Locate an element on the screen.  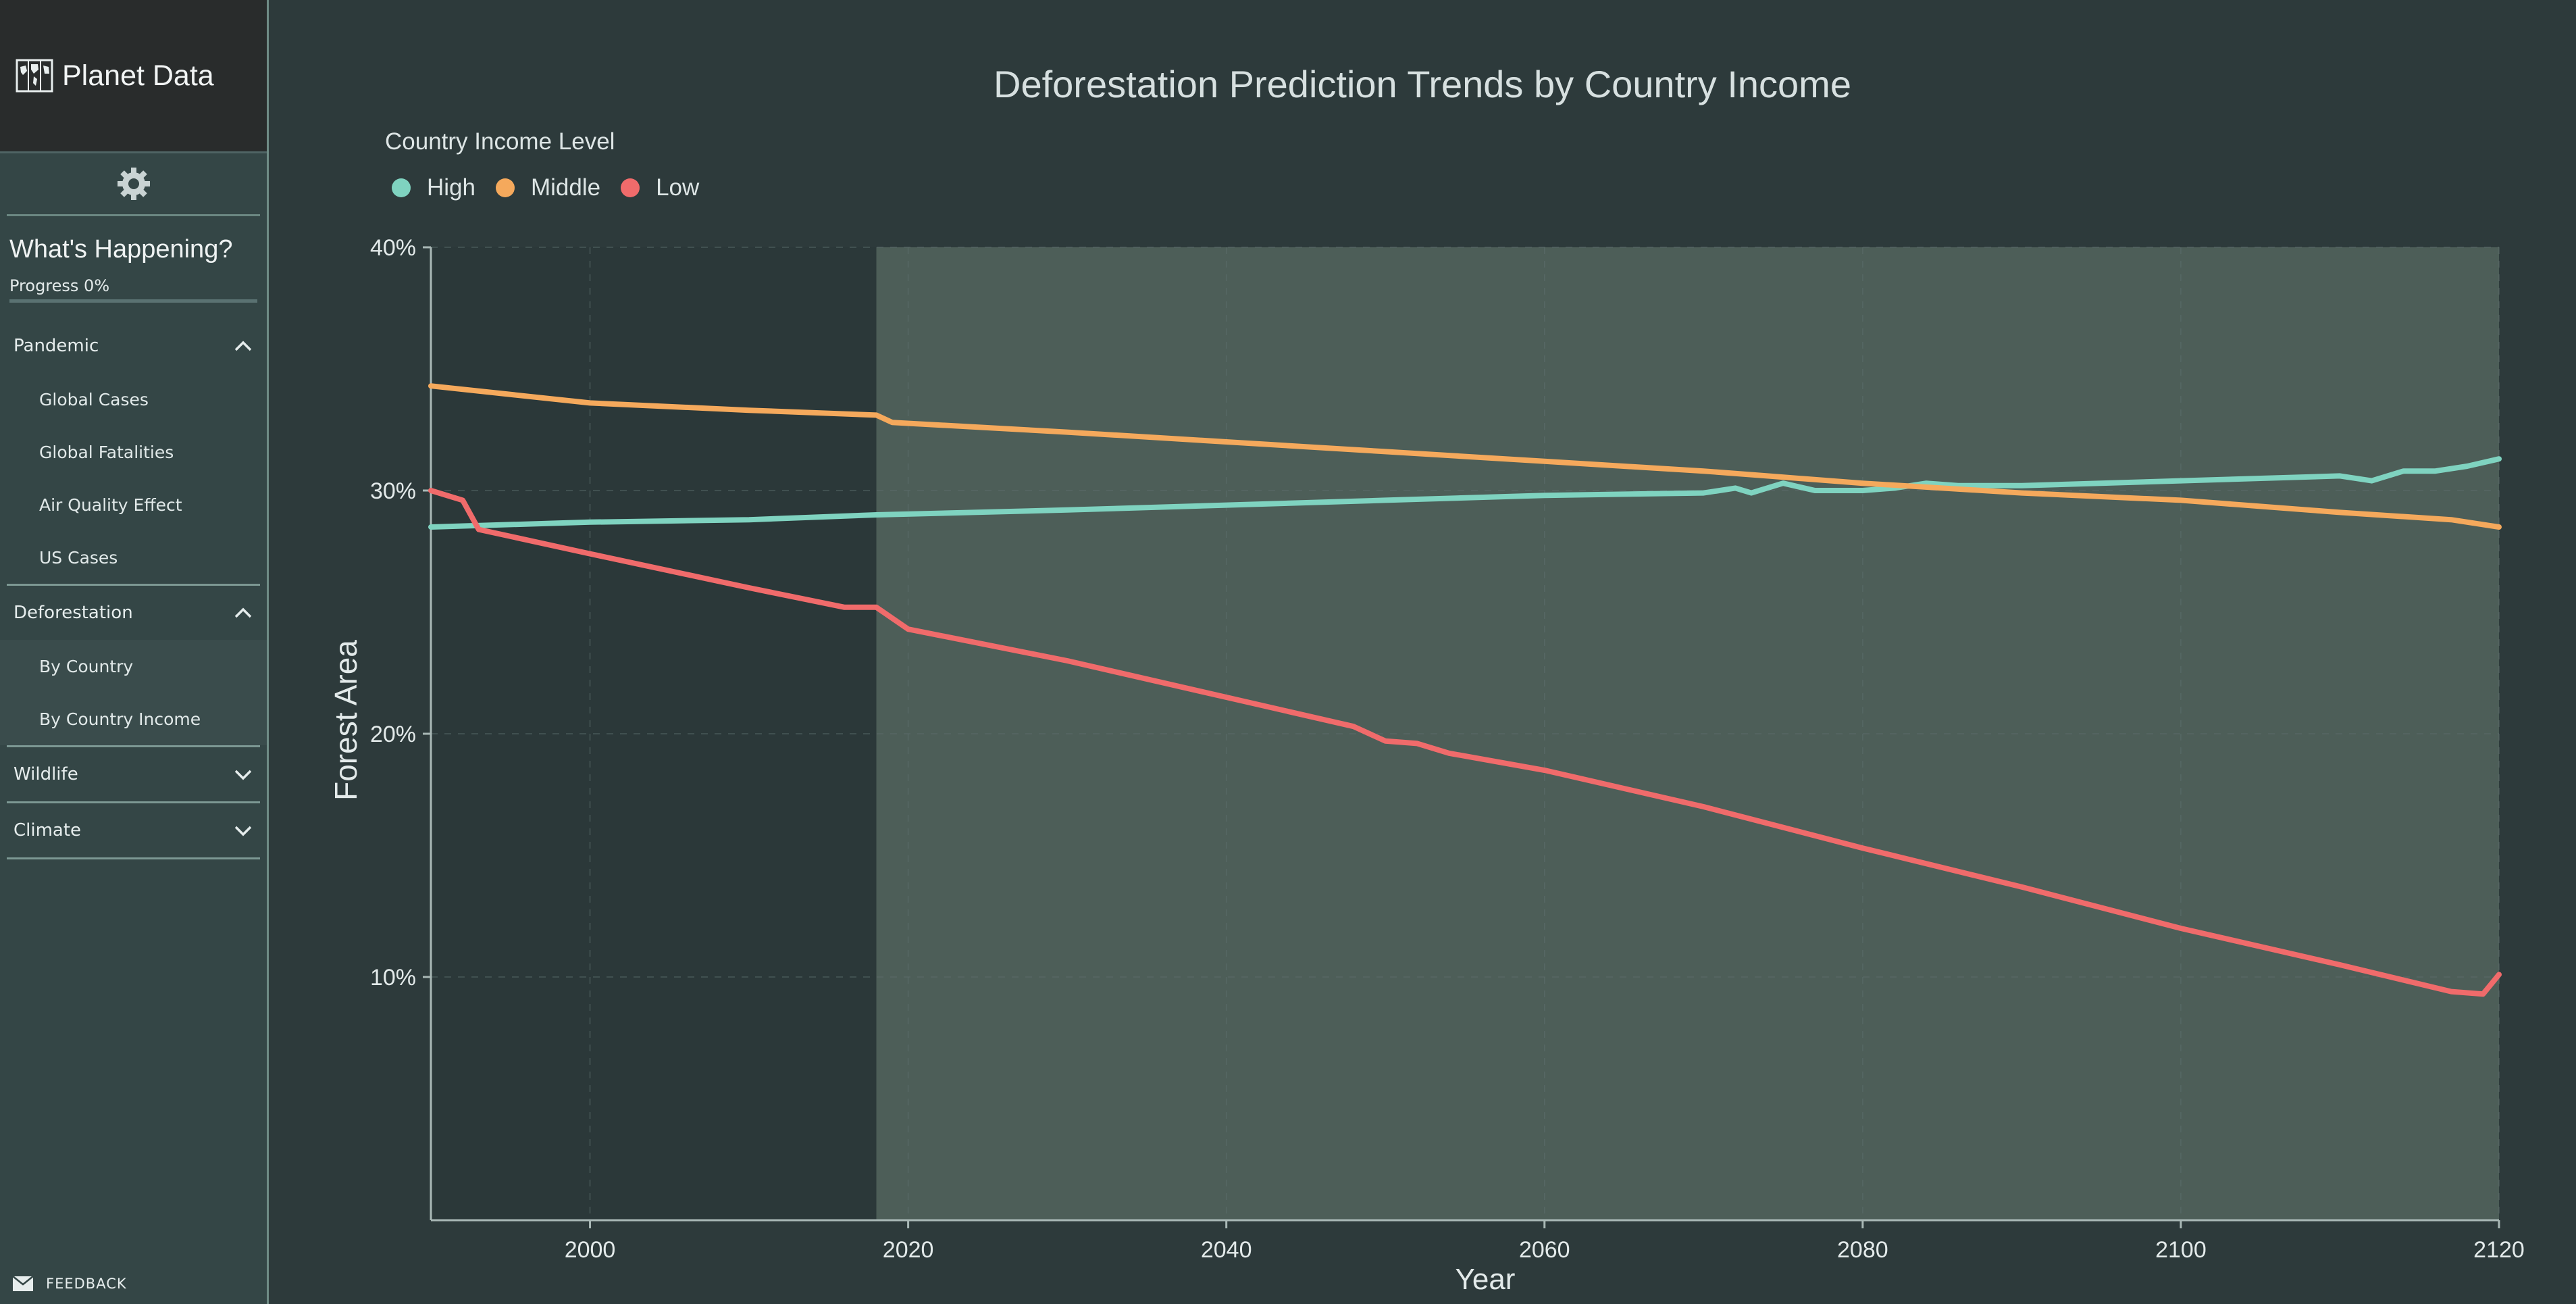
progress-bar is located at coordinates (133, 301).